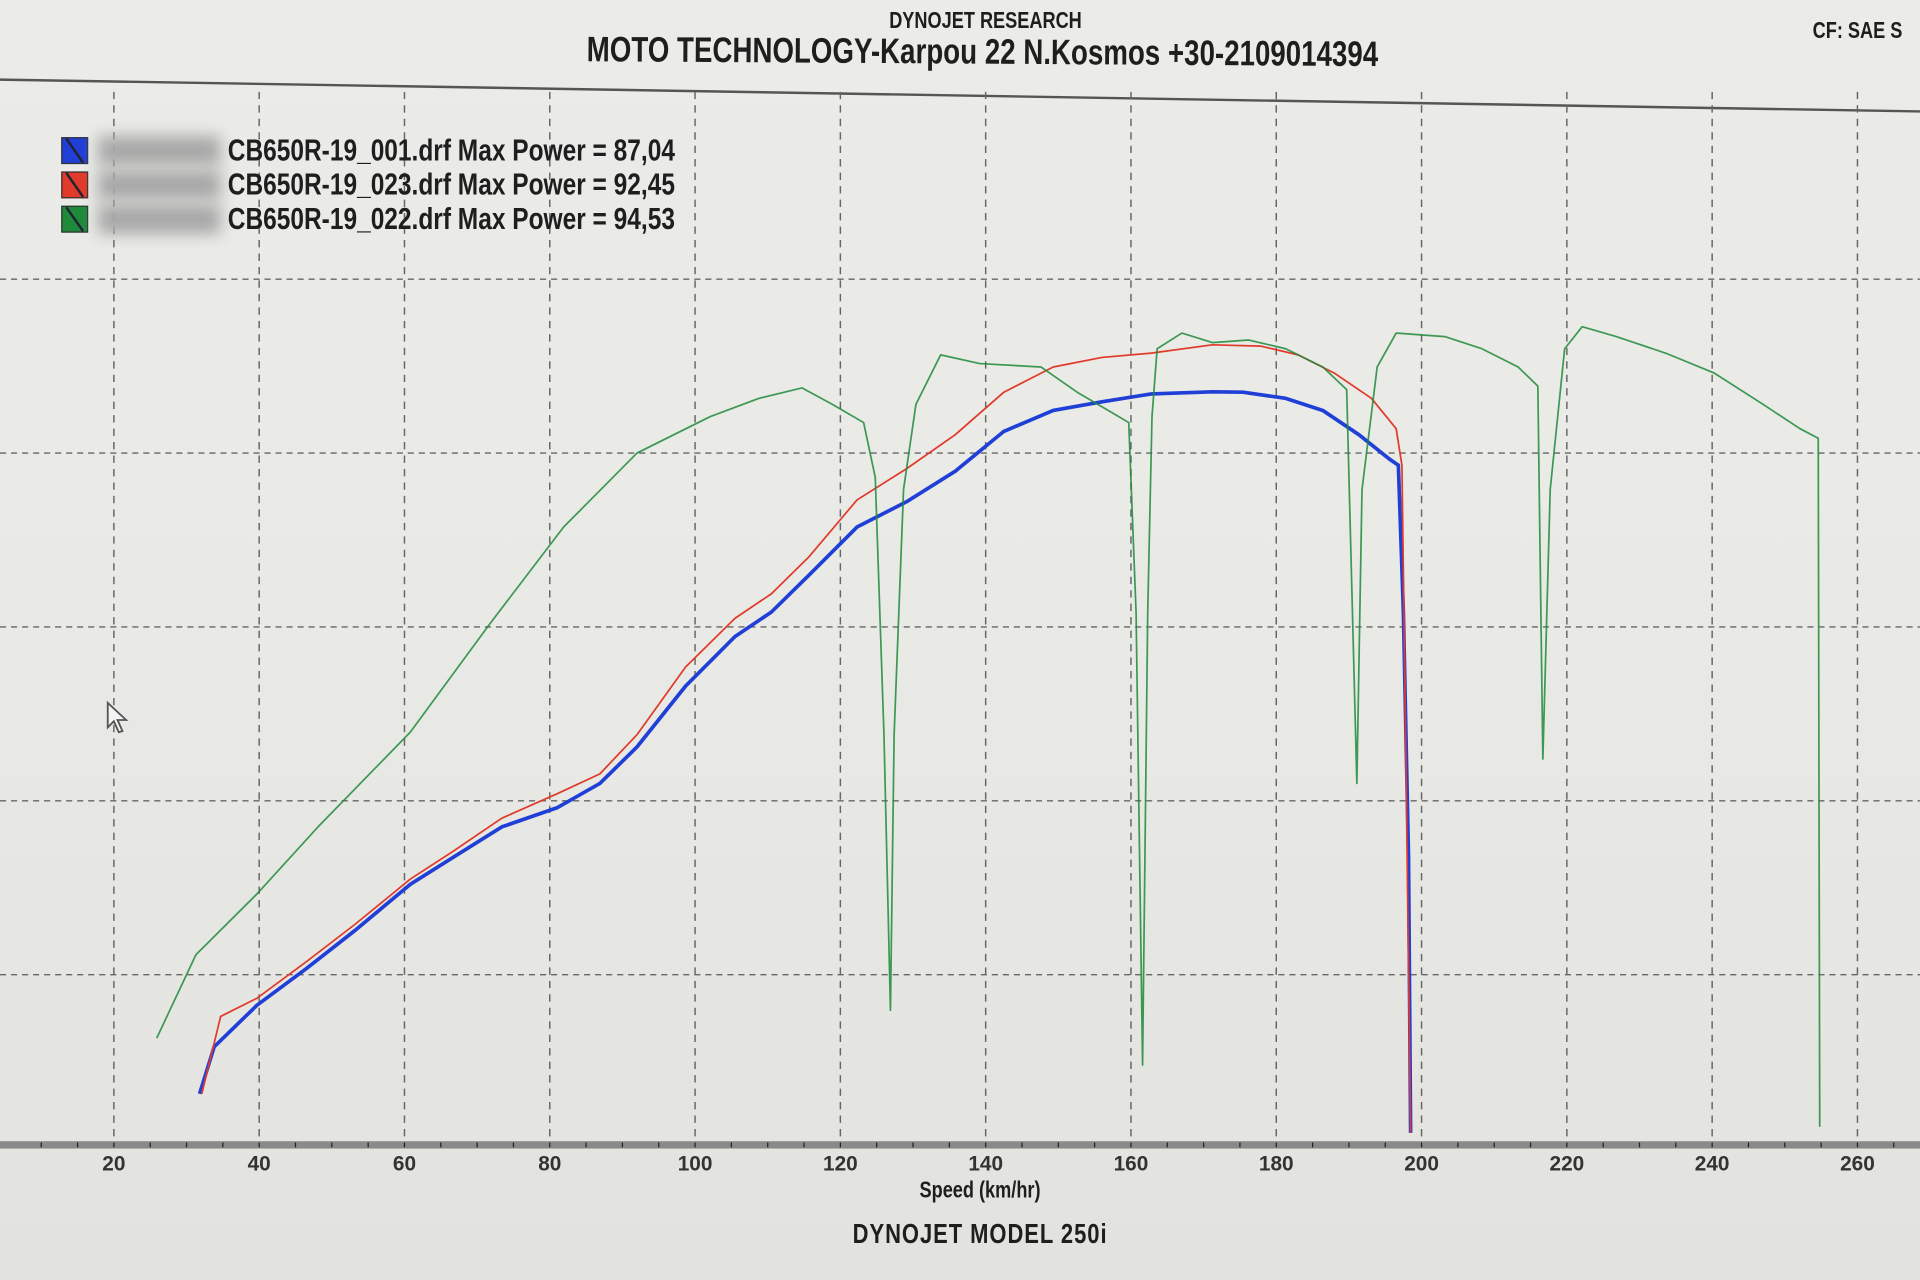 This screenshot has height=1280, width=1920. I want to click on dyno-model-text: DYNOJET MODEL 250i, so click(980, 1233).